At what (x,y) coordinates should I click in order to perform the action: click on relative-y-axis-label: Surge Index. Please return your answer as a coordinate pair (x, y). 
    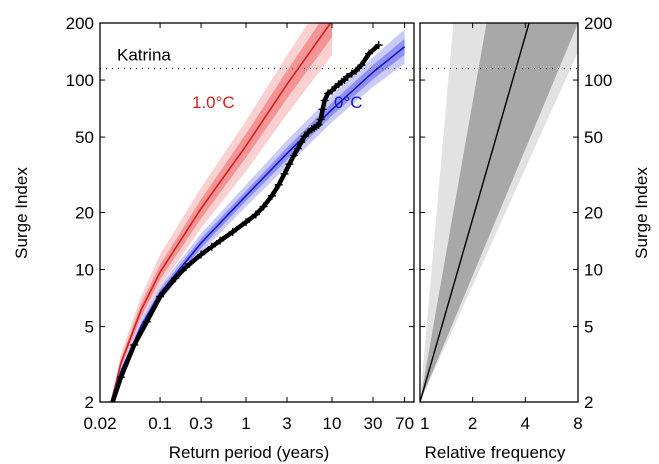
    Looking at the image, I should click on (641, 213).